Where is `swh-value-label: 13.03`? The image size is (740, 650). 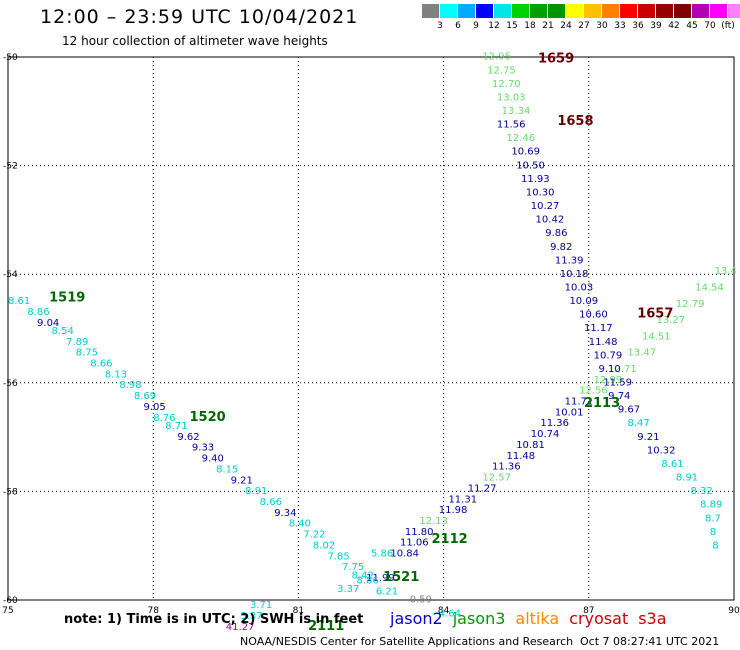
swh-value-label: 13.03 is located at coordinates (511, 97).